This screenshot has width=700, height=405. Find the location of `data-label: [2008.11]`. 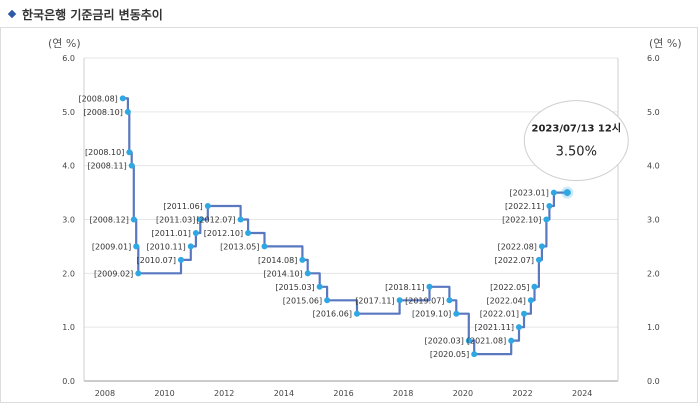

data-label: [2008.11] is located at coordinates (106, 166).